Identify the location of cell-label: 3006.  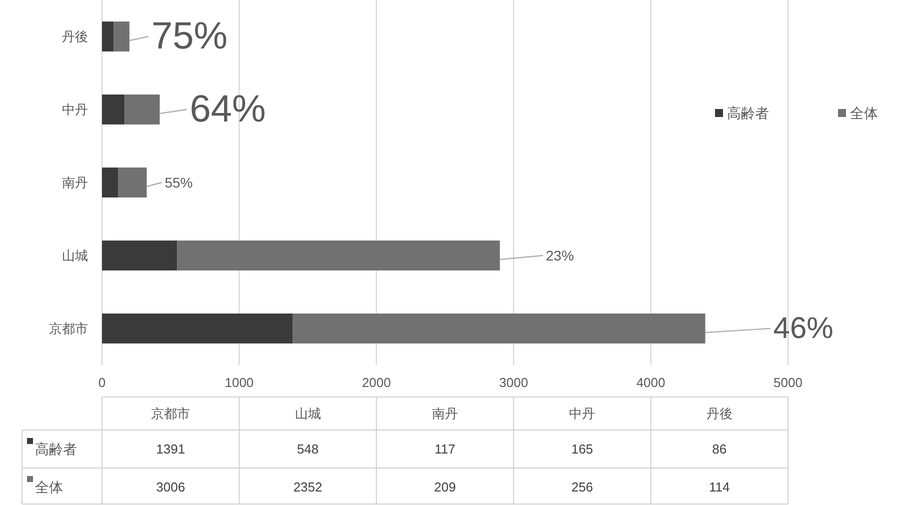
(171, 487).